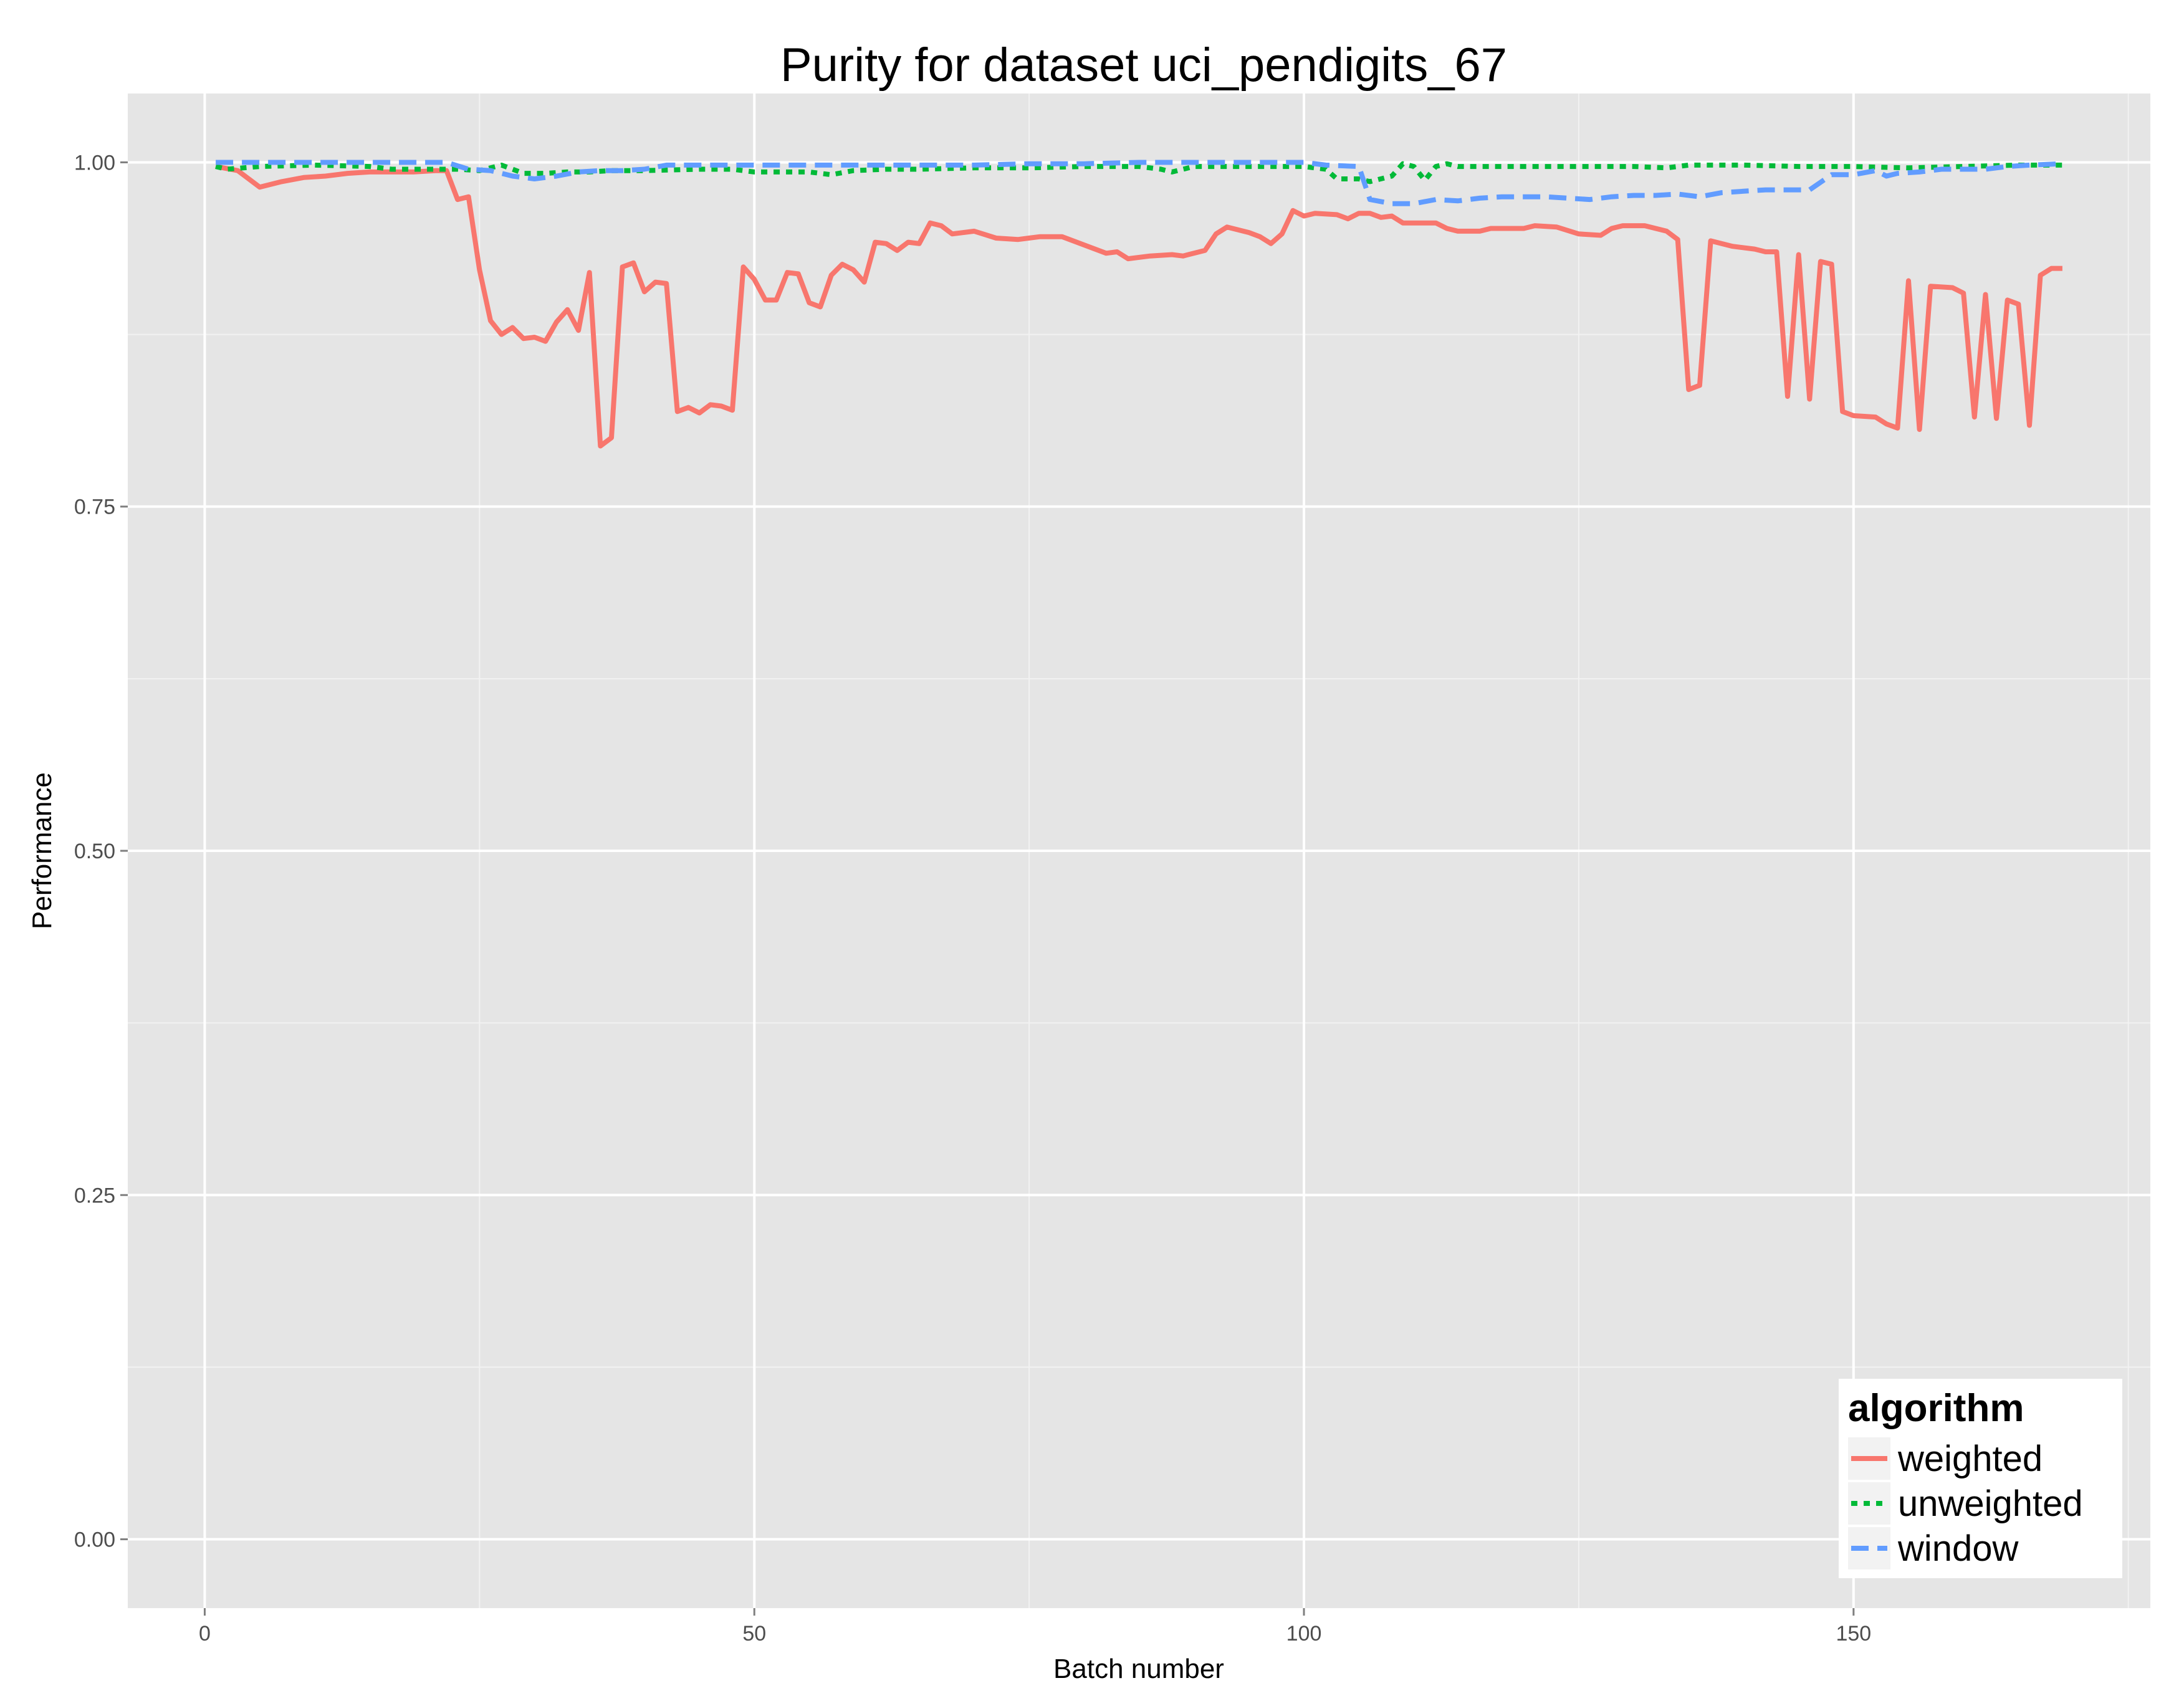 This screenshot has width=2184, height=1701. What do you see at coordinates (1139, 172) in the screenshot?
I see `series-line-unweighted` at bounding box center [1139, 172].